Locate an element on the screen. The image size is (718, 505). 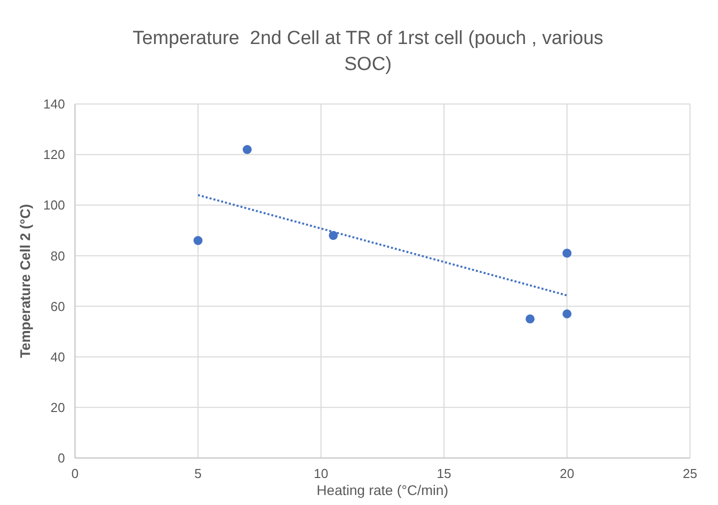
x-tick-label: 10 is located at coordinates (321, 473).